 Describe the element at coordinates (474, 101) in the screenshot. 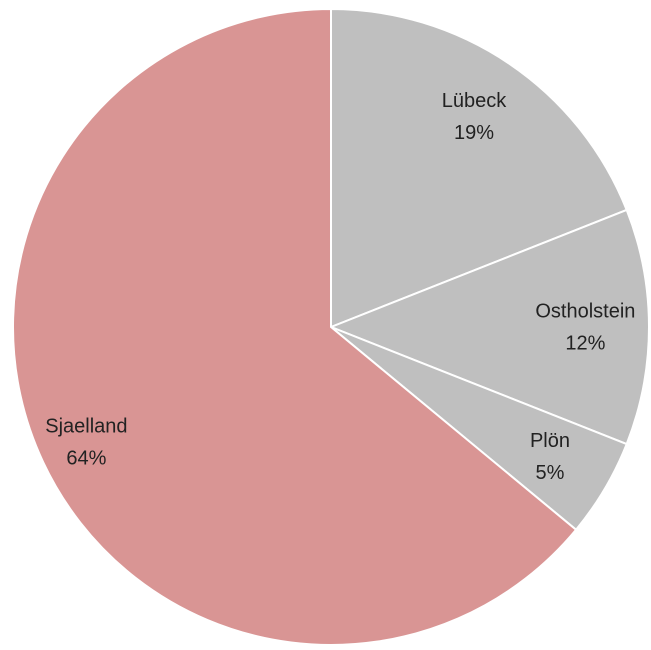

I see `slice-label: Lübeck` at that location.